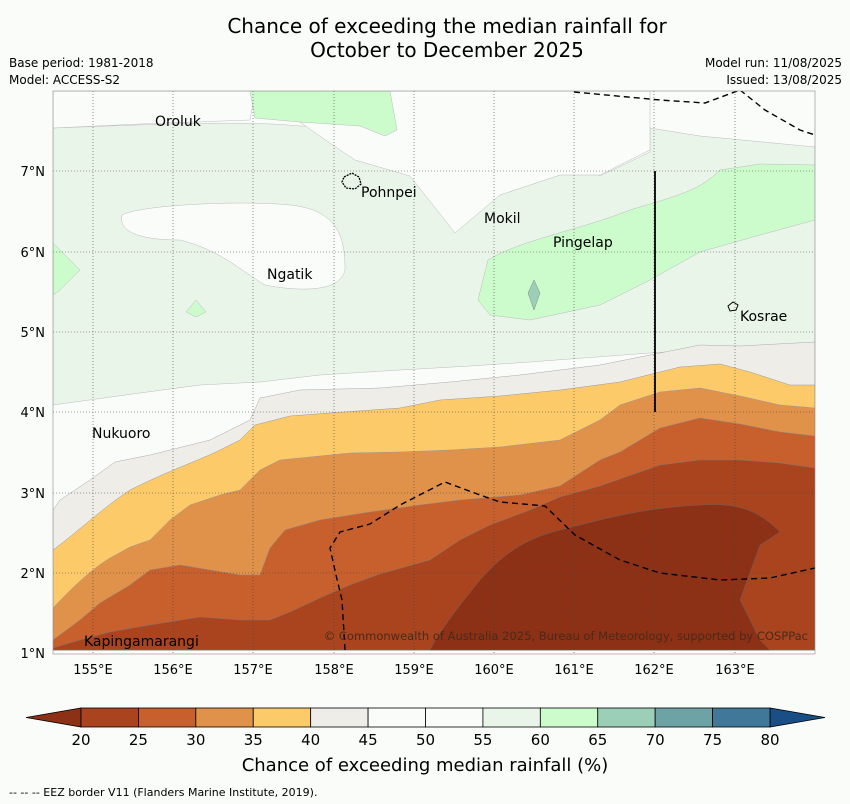 Image resolution: width=850 pixels, height=804 pixels. Describe the element at coordinates (290, 275) in the screenshot. I see `place-ngatik: Ngatik` at that location.